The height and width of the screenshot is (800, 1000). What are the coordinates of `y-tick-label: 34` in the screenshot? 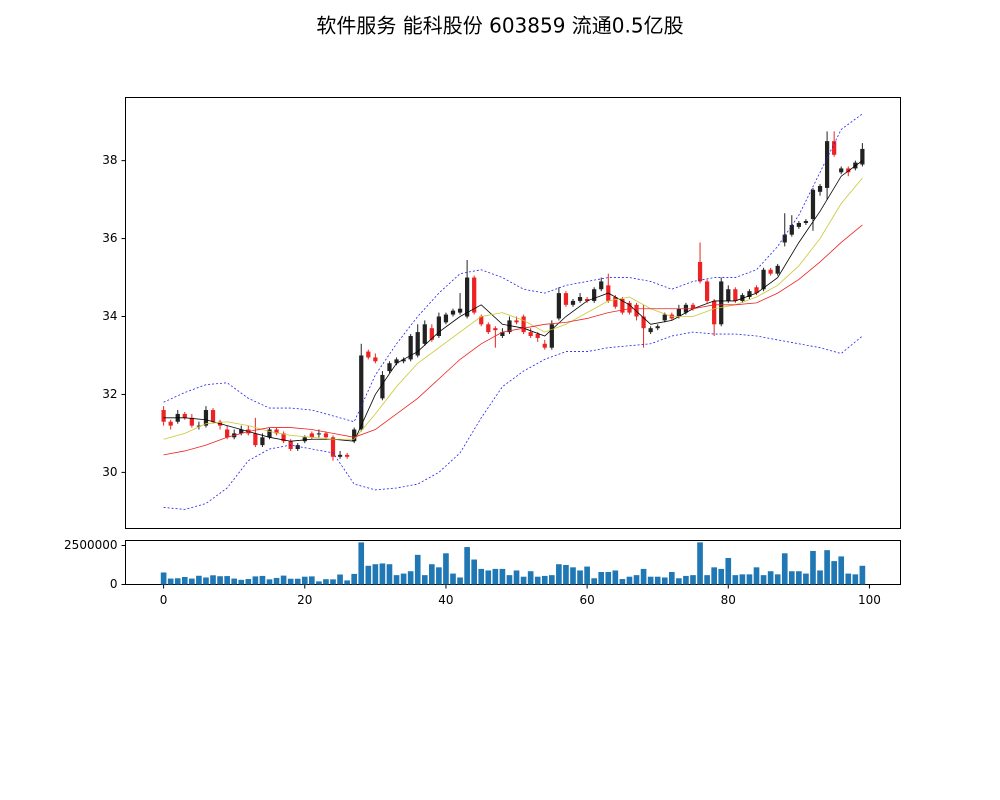 It's located at (109, 316).